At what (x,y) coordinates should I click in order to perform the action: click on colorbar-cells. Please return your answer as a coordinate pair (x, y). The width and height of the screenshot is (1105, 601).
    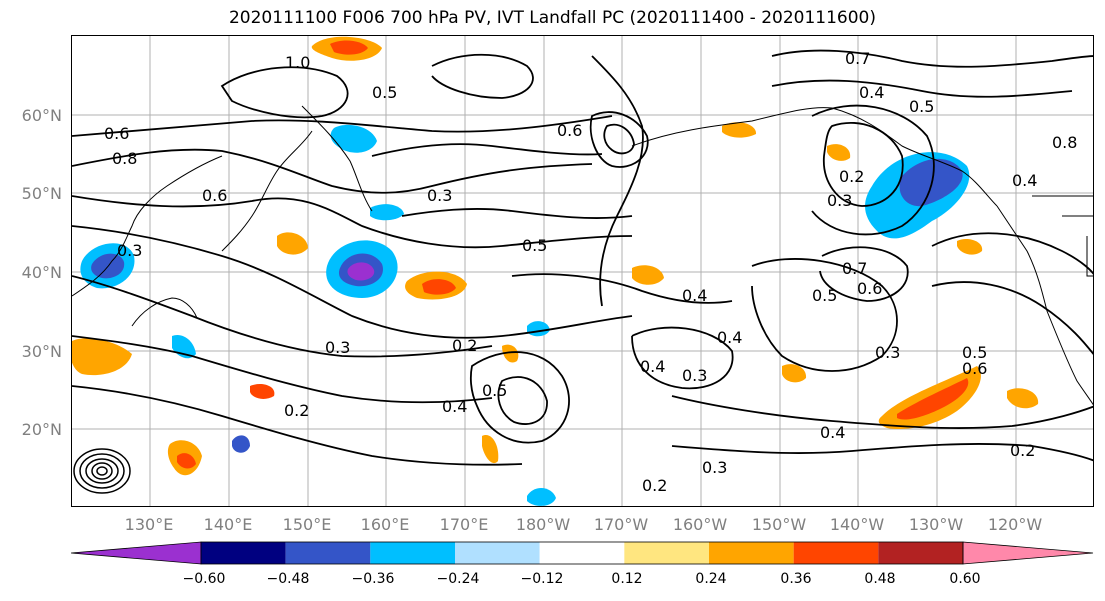
    Looking at the image, I should click on (582, 553).